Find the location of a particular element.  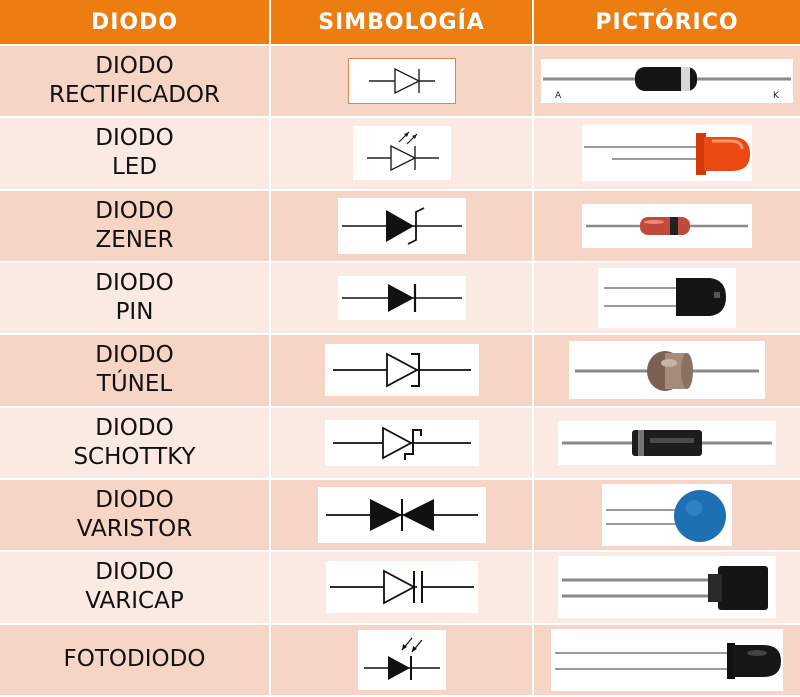

diode-name: DIODO SCHOTTKY is located at coordinates (134, 443).